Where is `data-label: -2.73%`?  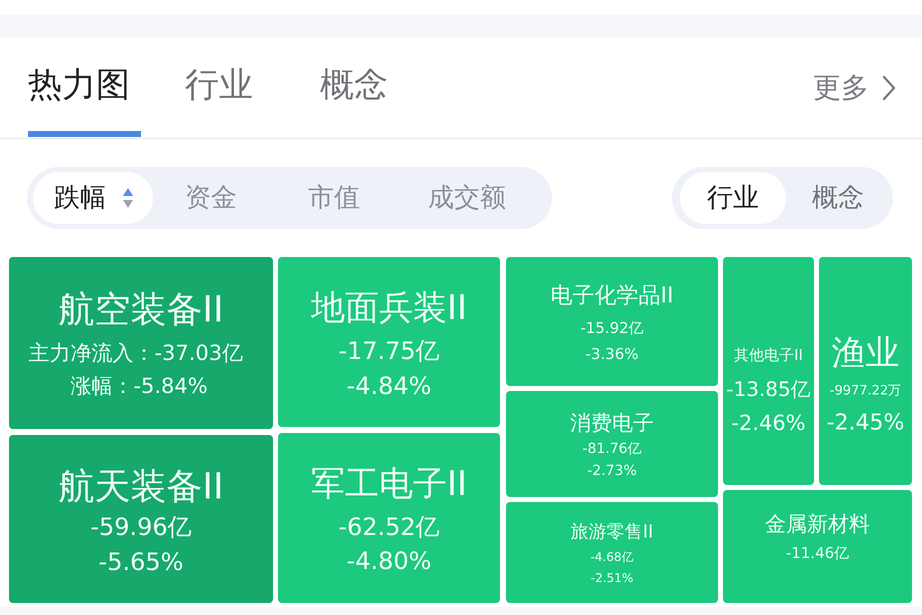 data-label: -2.73% is located at coordinates (612, 471).